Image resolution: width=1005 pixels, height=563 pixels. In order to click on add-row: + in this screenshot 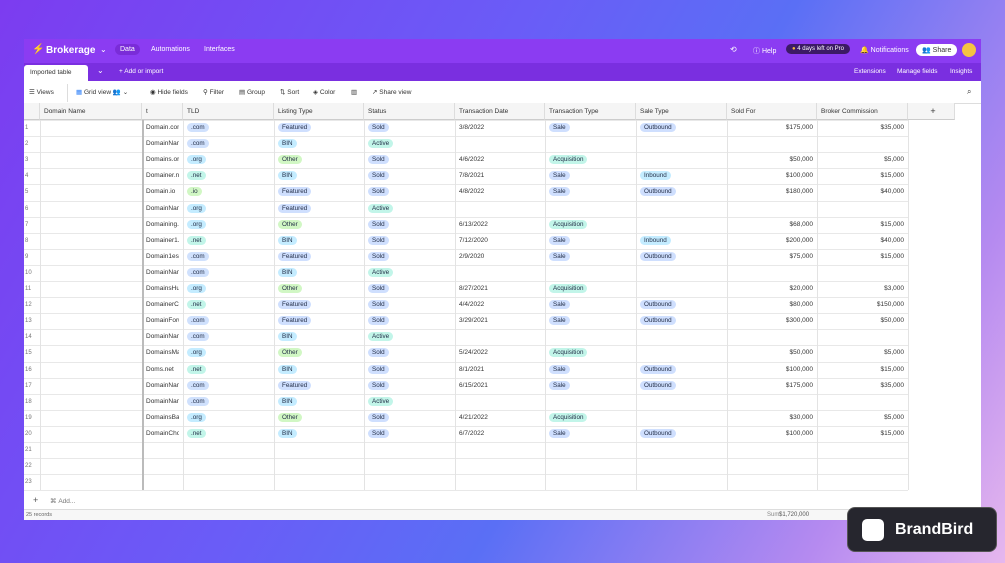, I will do `click(36, 500)`.